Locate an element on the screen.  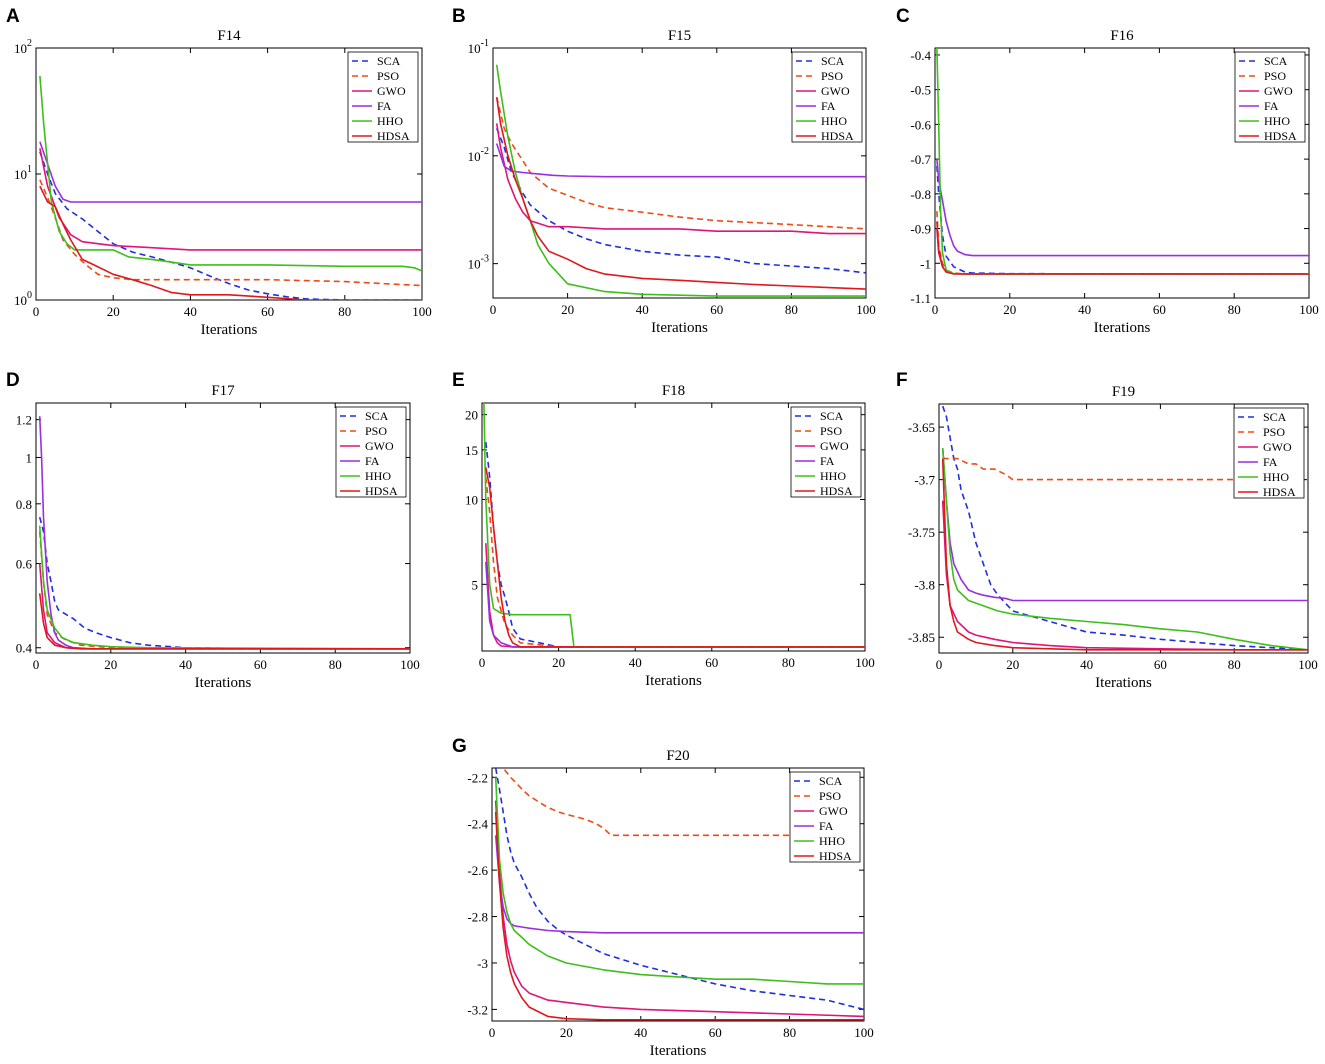
chart-title: F17 is located at coordinates (223, 391).